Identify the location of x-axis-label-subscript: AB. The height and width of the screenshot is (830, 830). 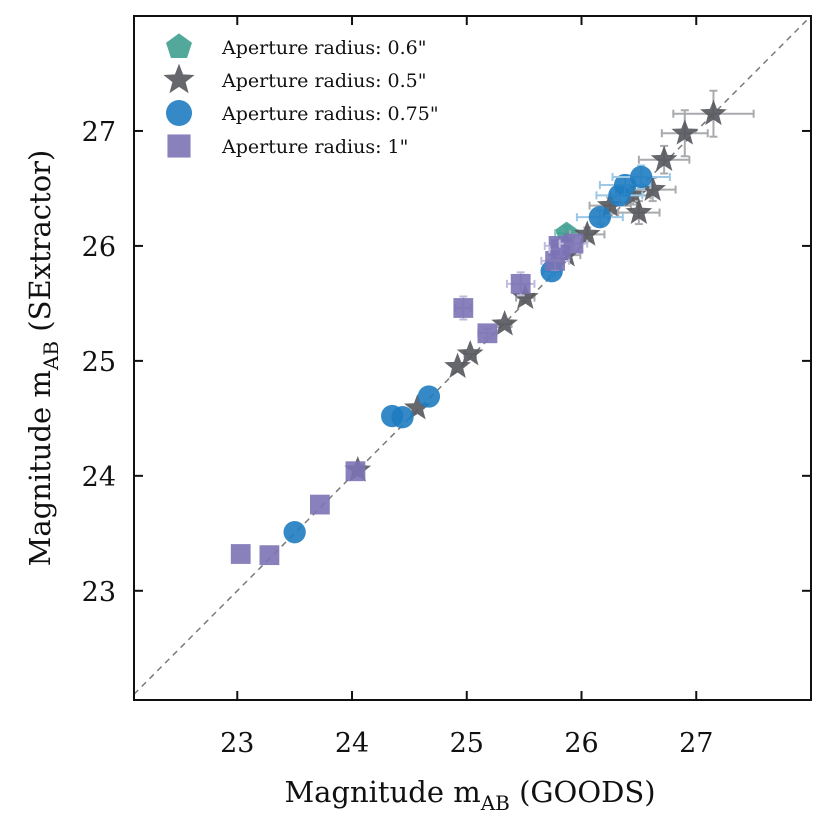
(495, 803).